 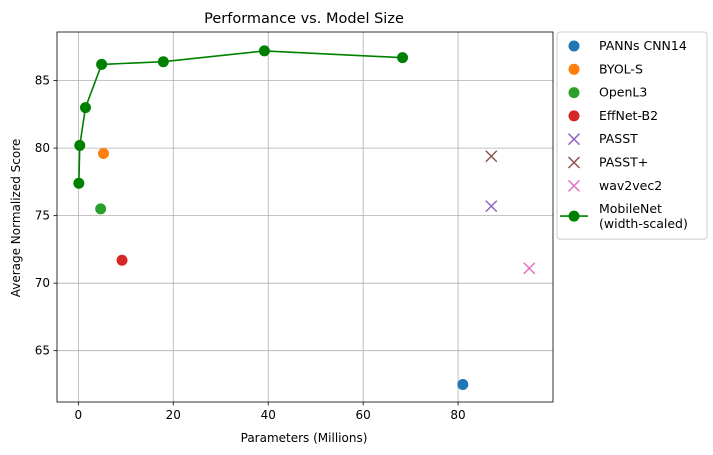 What do you see at coordinates (643, 223) in the screenshot?
I see `legend-label: (width-scaled)` at bounding box center [643, 223].